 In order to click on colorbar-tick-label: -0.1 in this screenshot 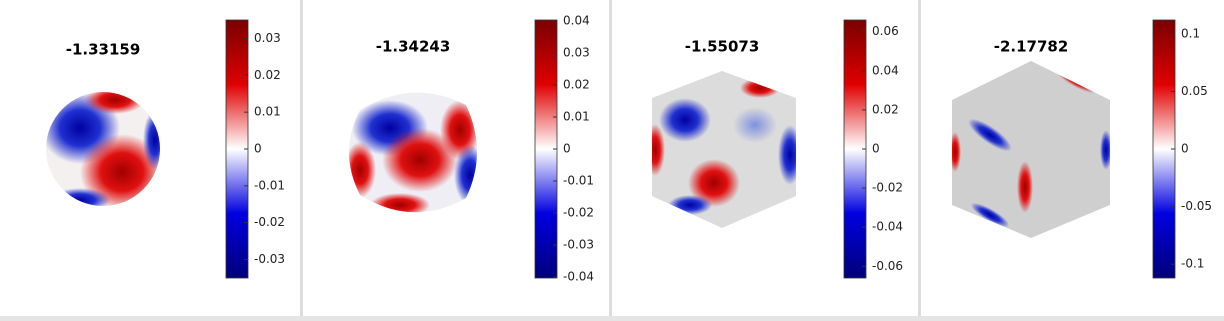, I will do `click(1192, 264)`.